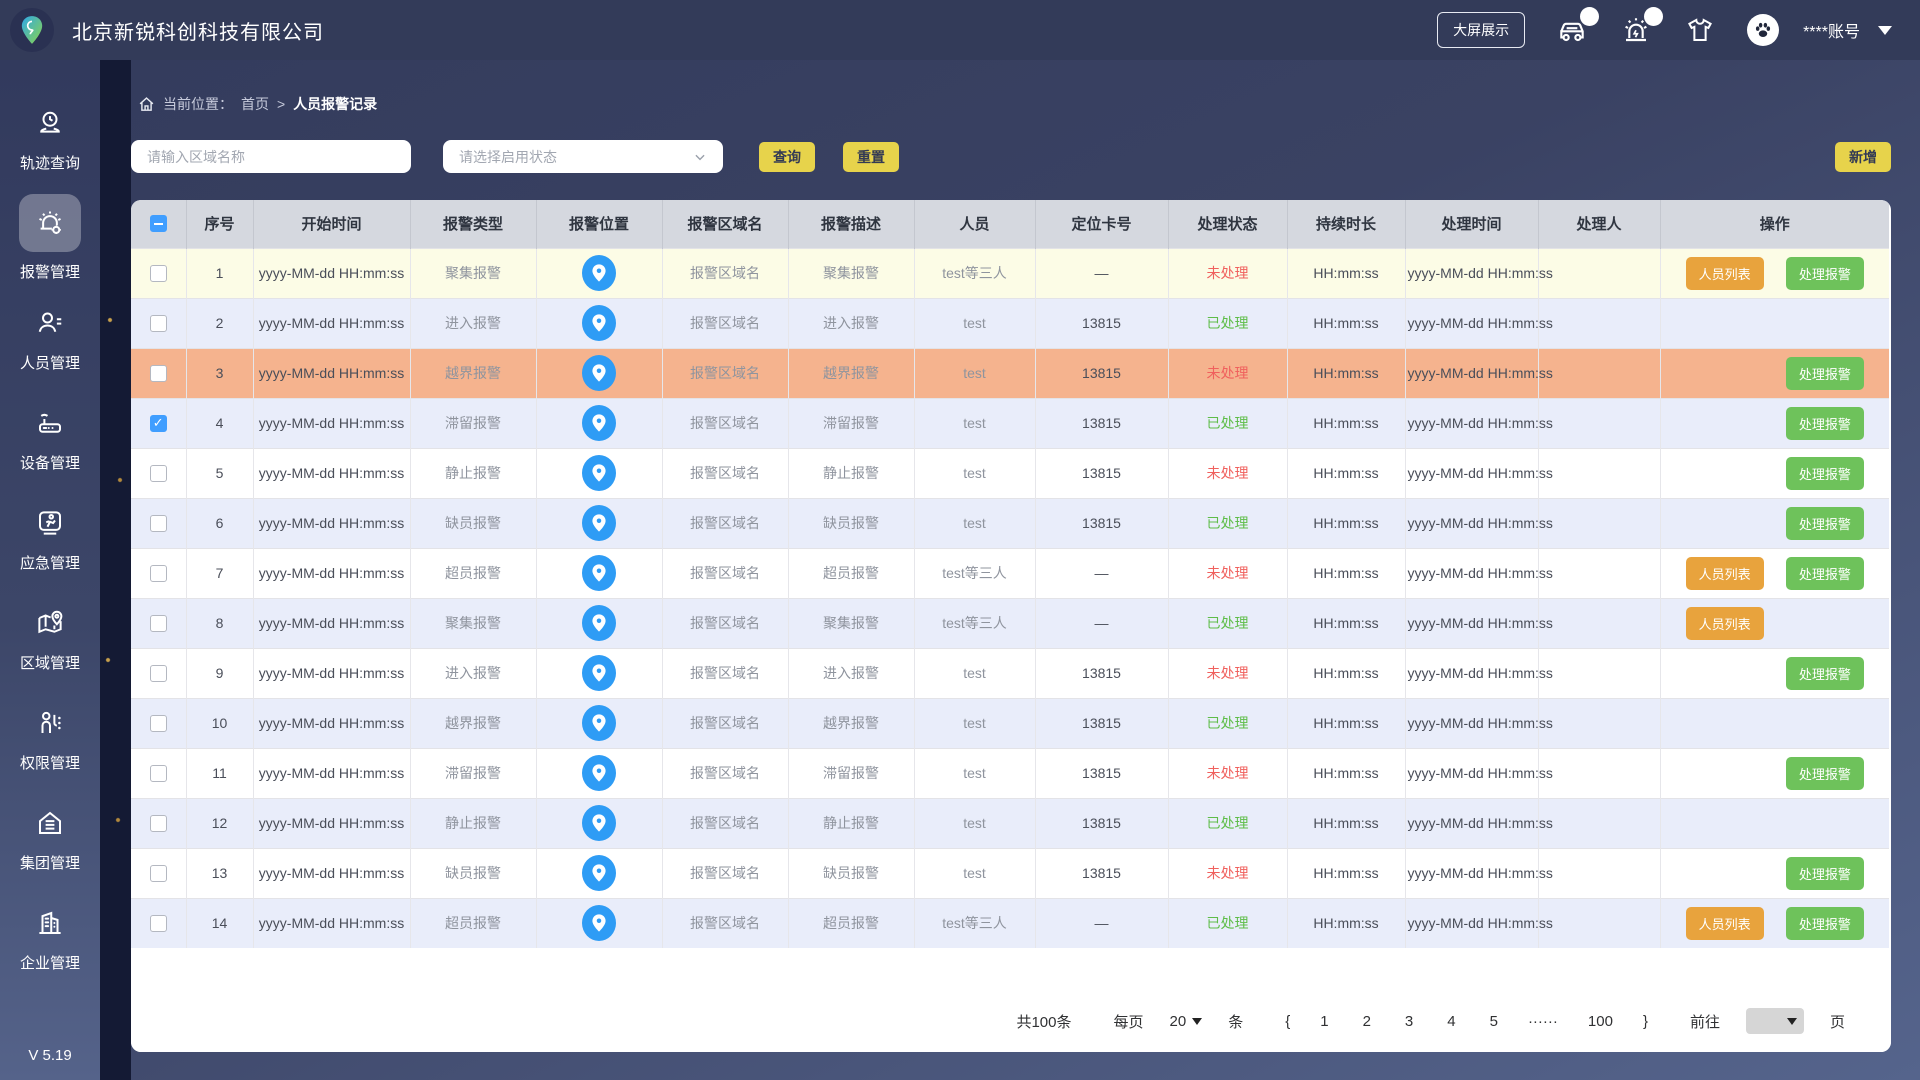  What do you see at coordinates (1451, 1021) in the screenshot?
I see `page-number-button: 4` at bounding box center [1451, 1021].